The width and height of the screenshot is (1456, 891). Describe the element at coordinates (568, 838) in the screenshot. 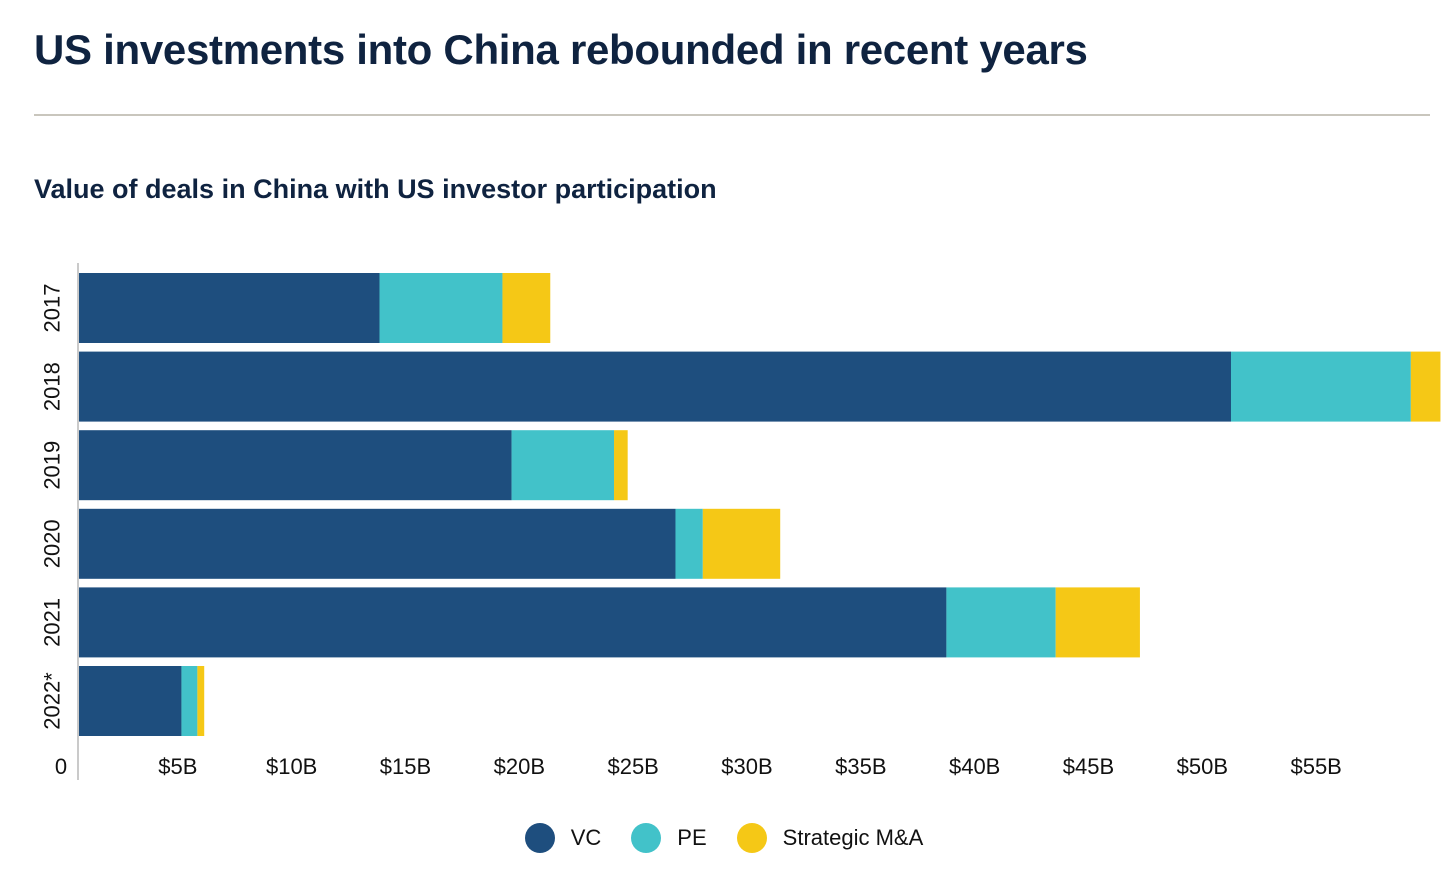

I see `legend-item-vc: VC` at that location.